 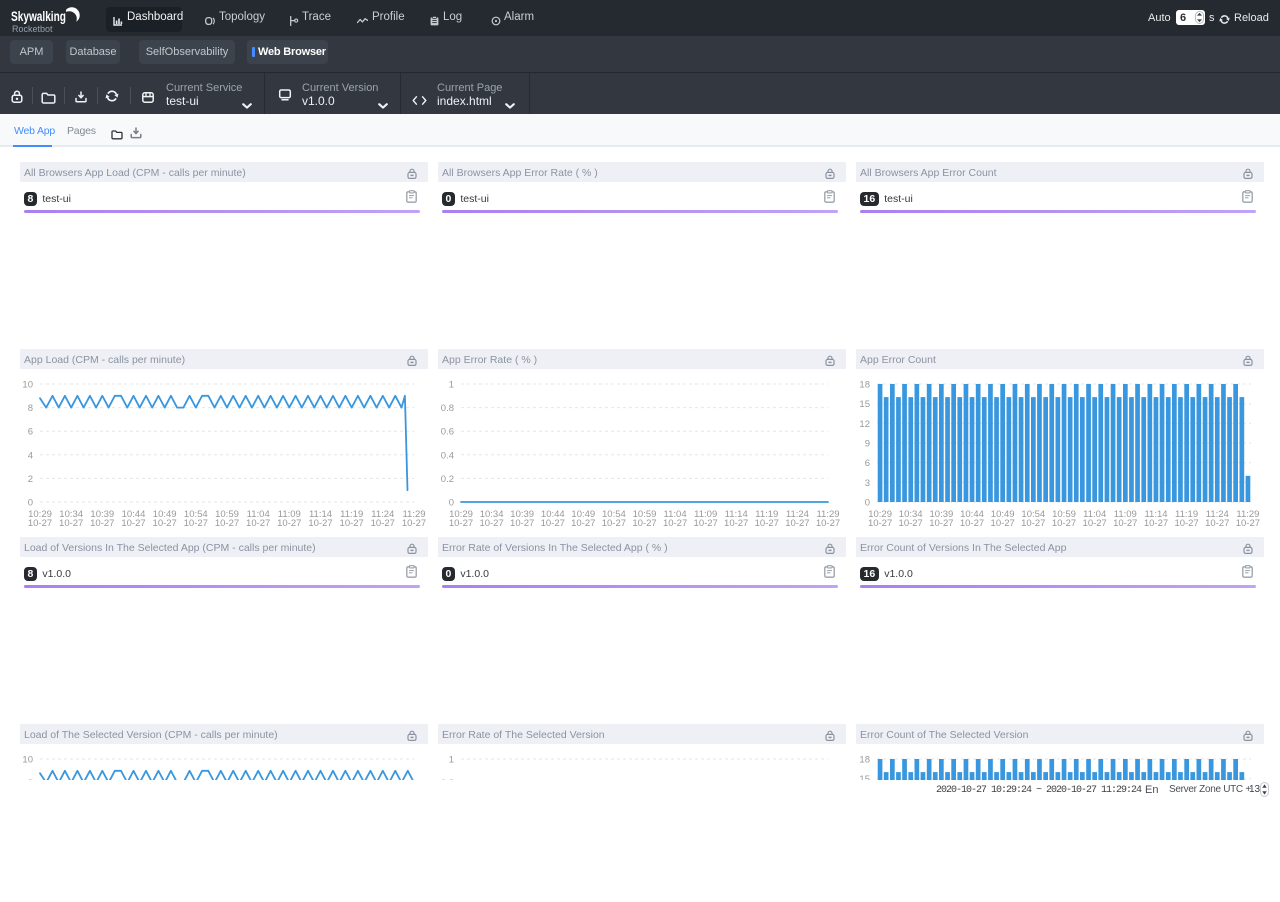 What do you see at coordinates (30, 408) in the screenshot?
I see `svg-text: 8` at bounding box center [30, 408].